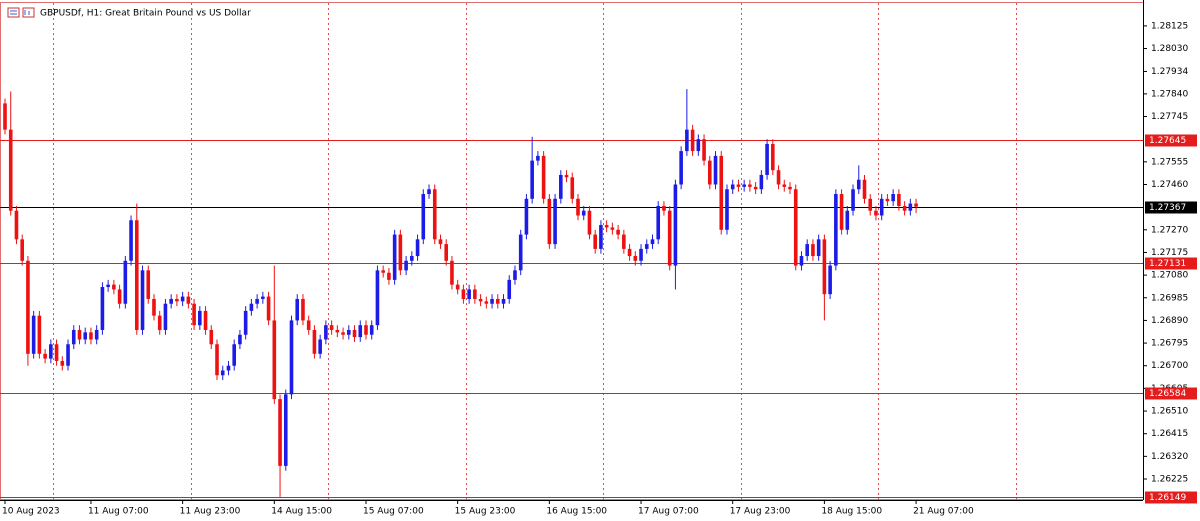 The width and height of the screenshot is (1200, 521). What do you see at coordinates (1169, 94) in the screenshot?
I see `y-tick-label: 1.27840` at bounding box center [1169, 94].